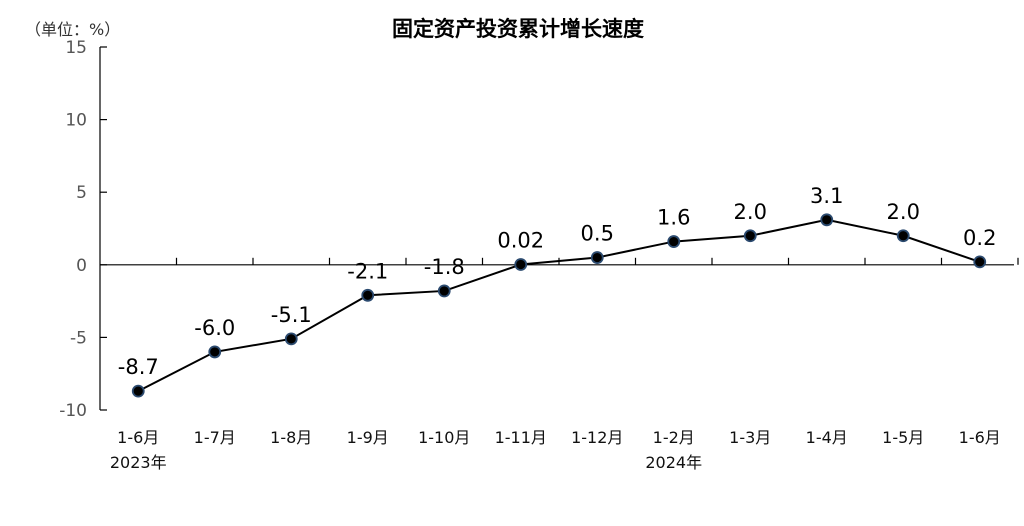 The width and height of the screenshot is (1024, 526). Describe the element at coordinates (73, 411) in the screenshot. I see `y-tick-label: -10` at that location.